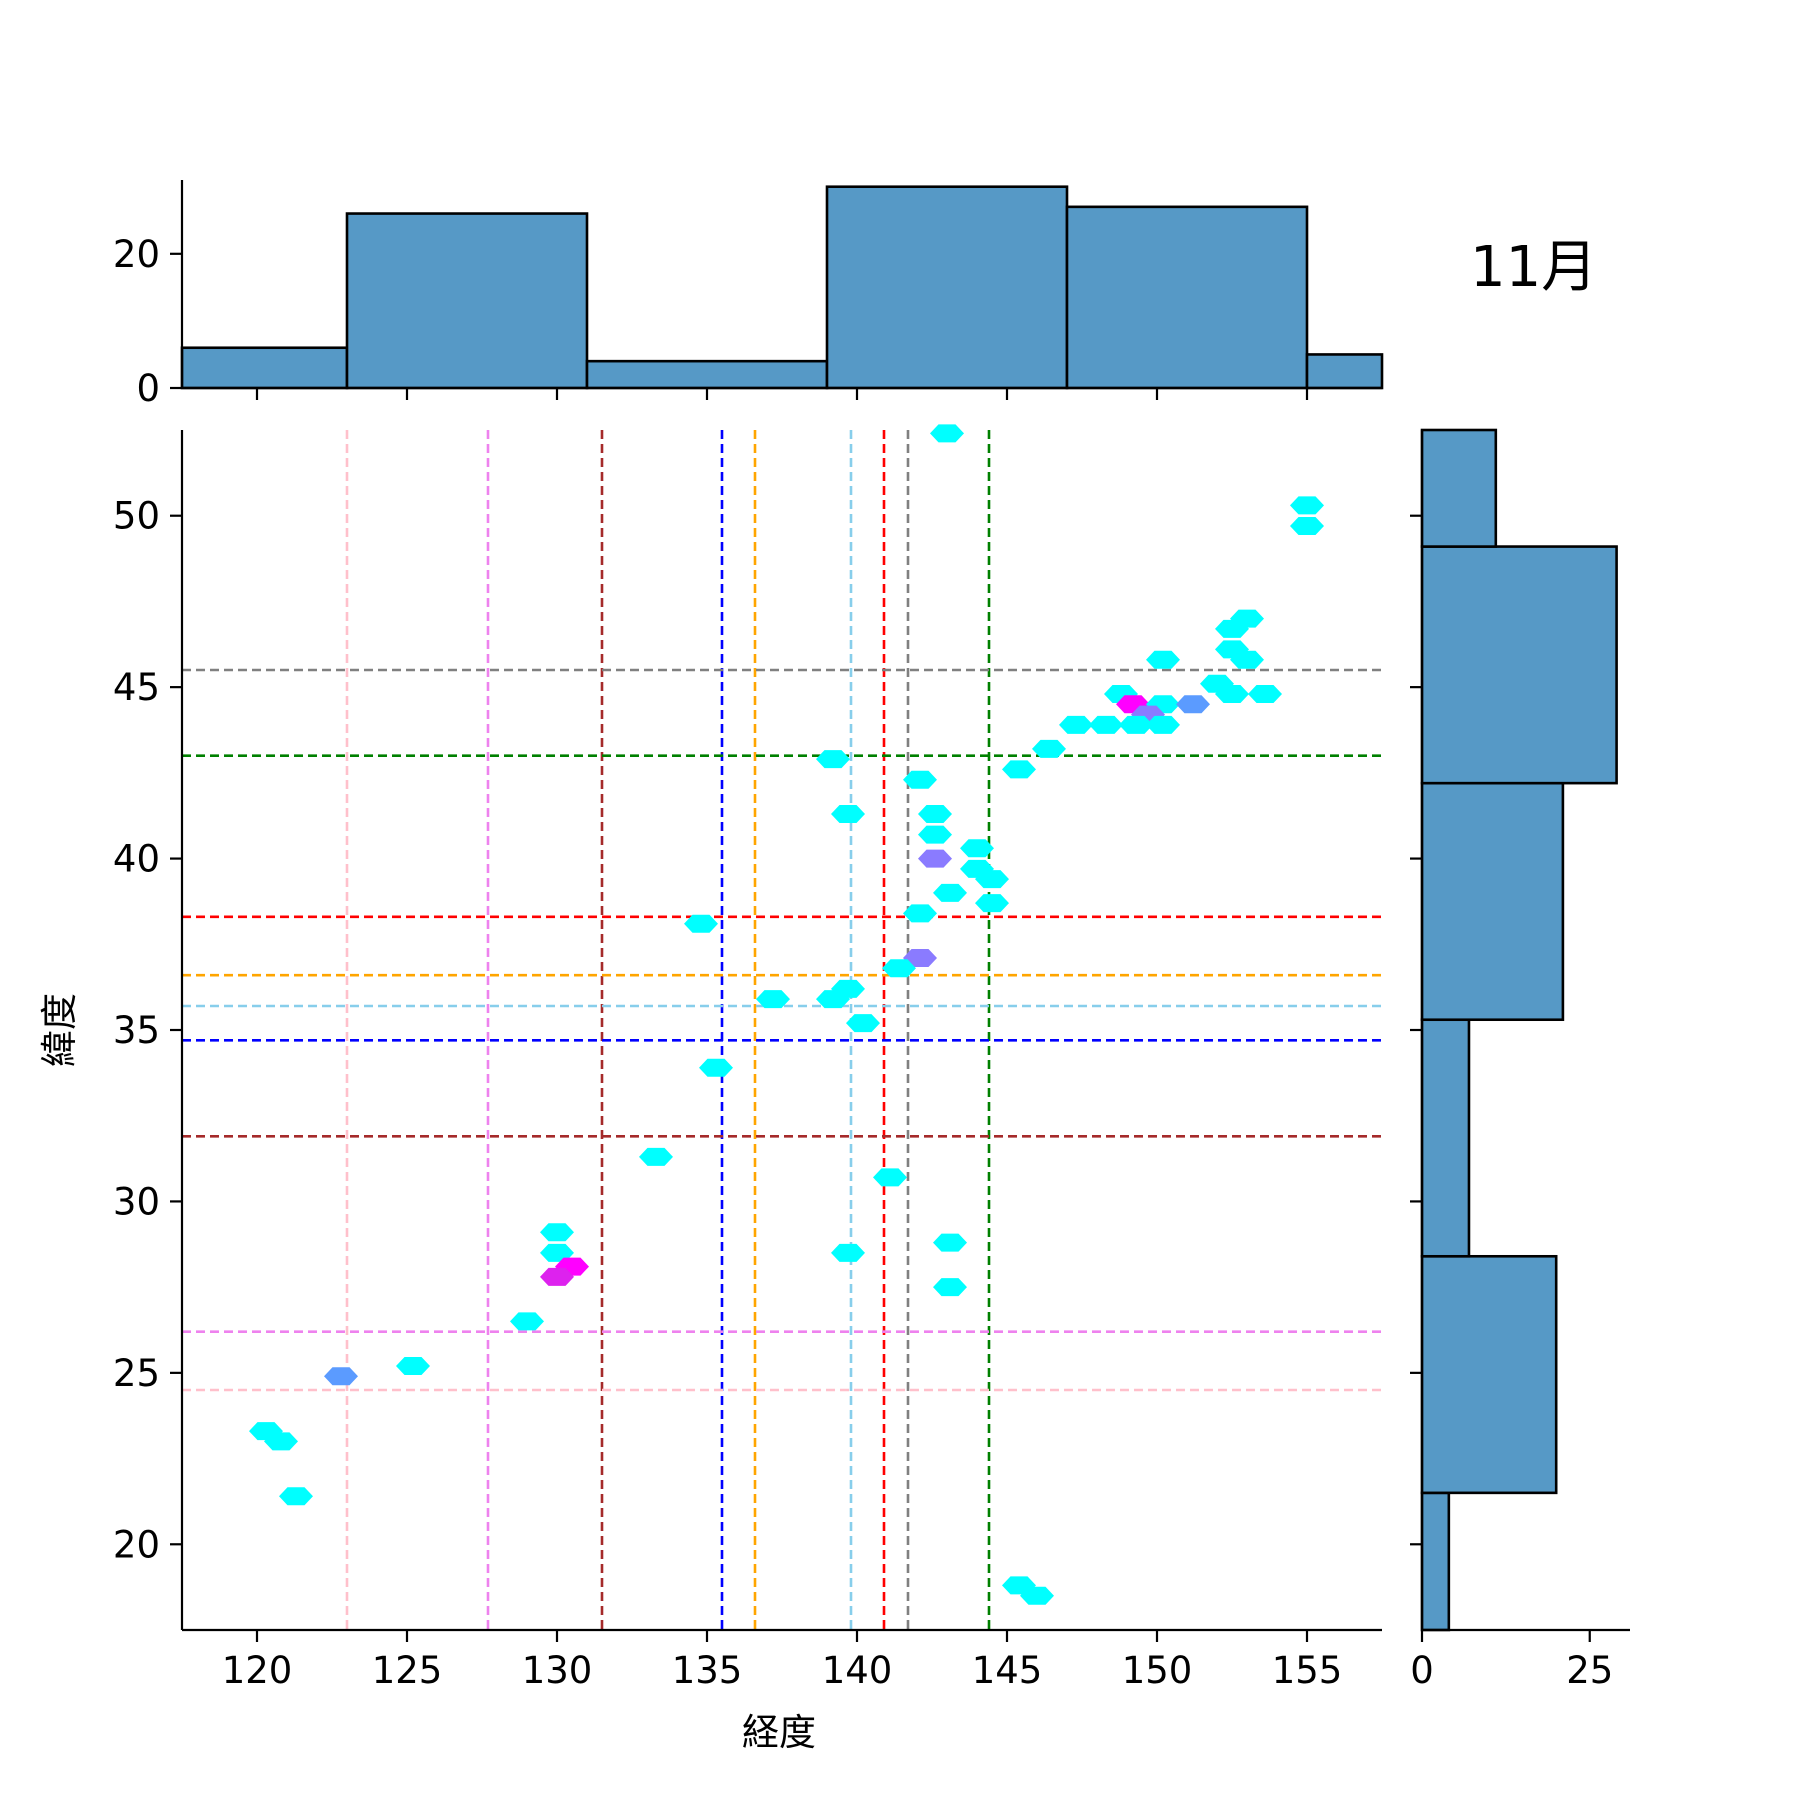 Image resolution: width=1800 pixels, height=1800 pixels. Describe the element at coordinates (148, 388) in the screenshot. I see `top-marg-count-label-0: 0` at that location.